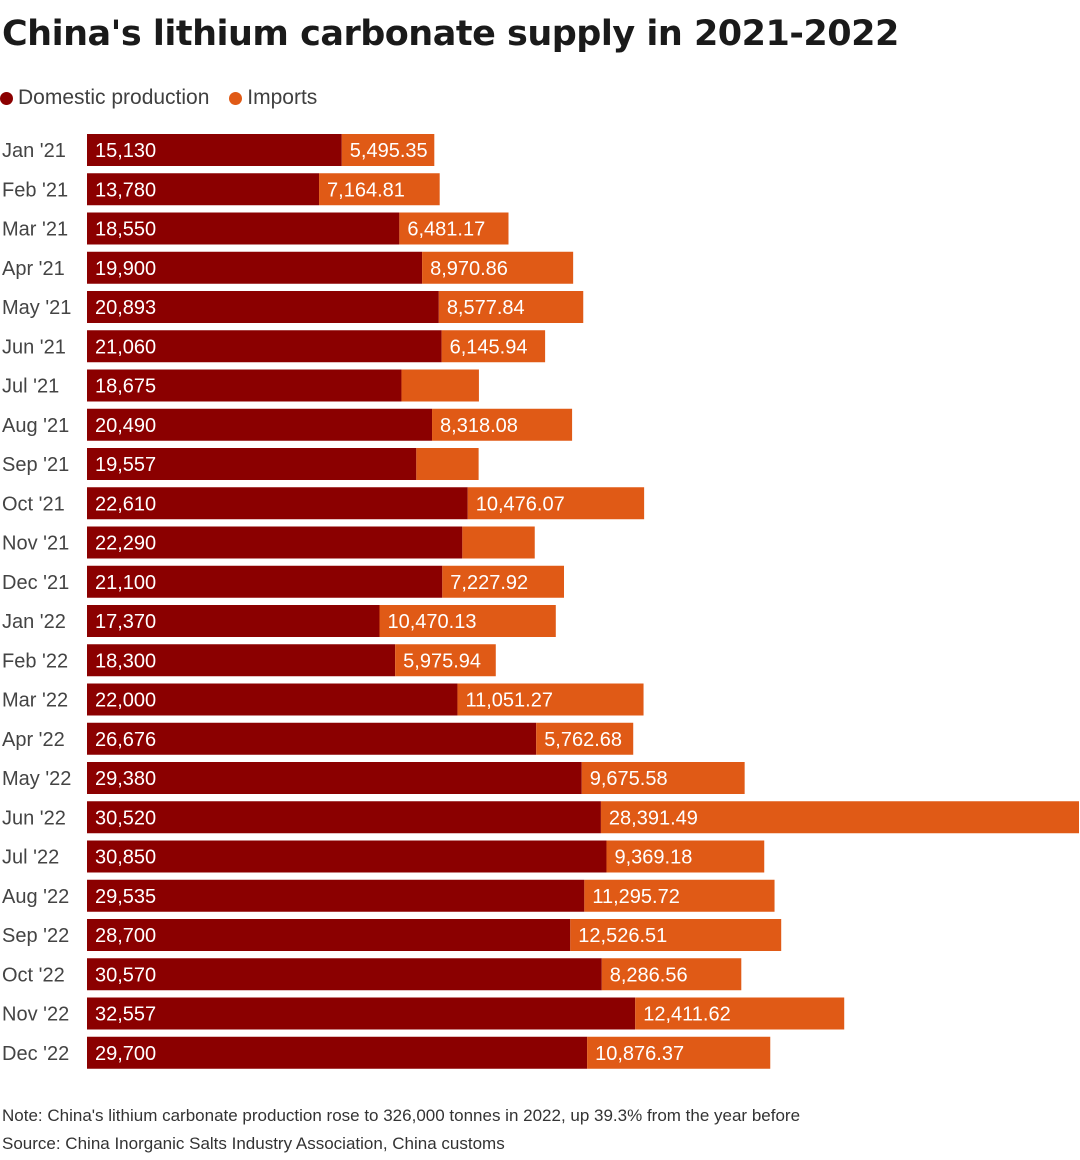 This screenshot has width=1080, height=1160. I want to click on data-label-imports: 12,411.62, so click(687, 1015).